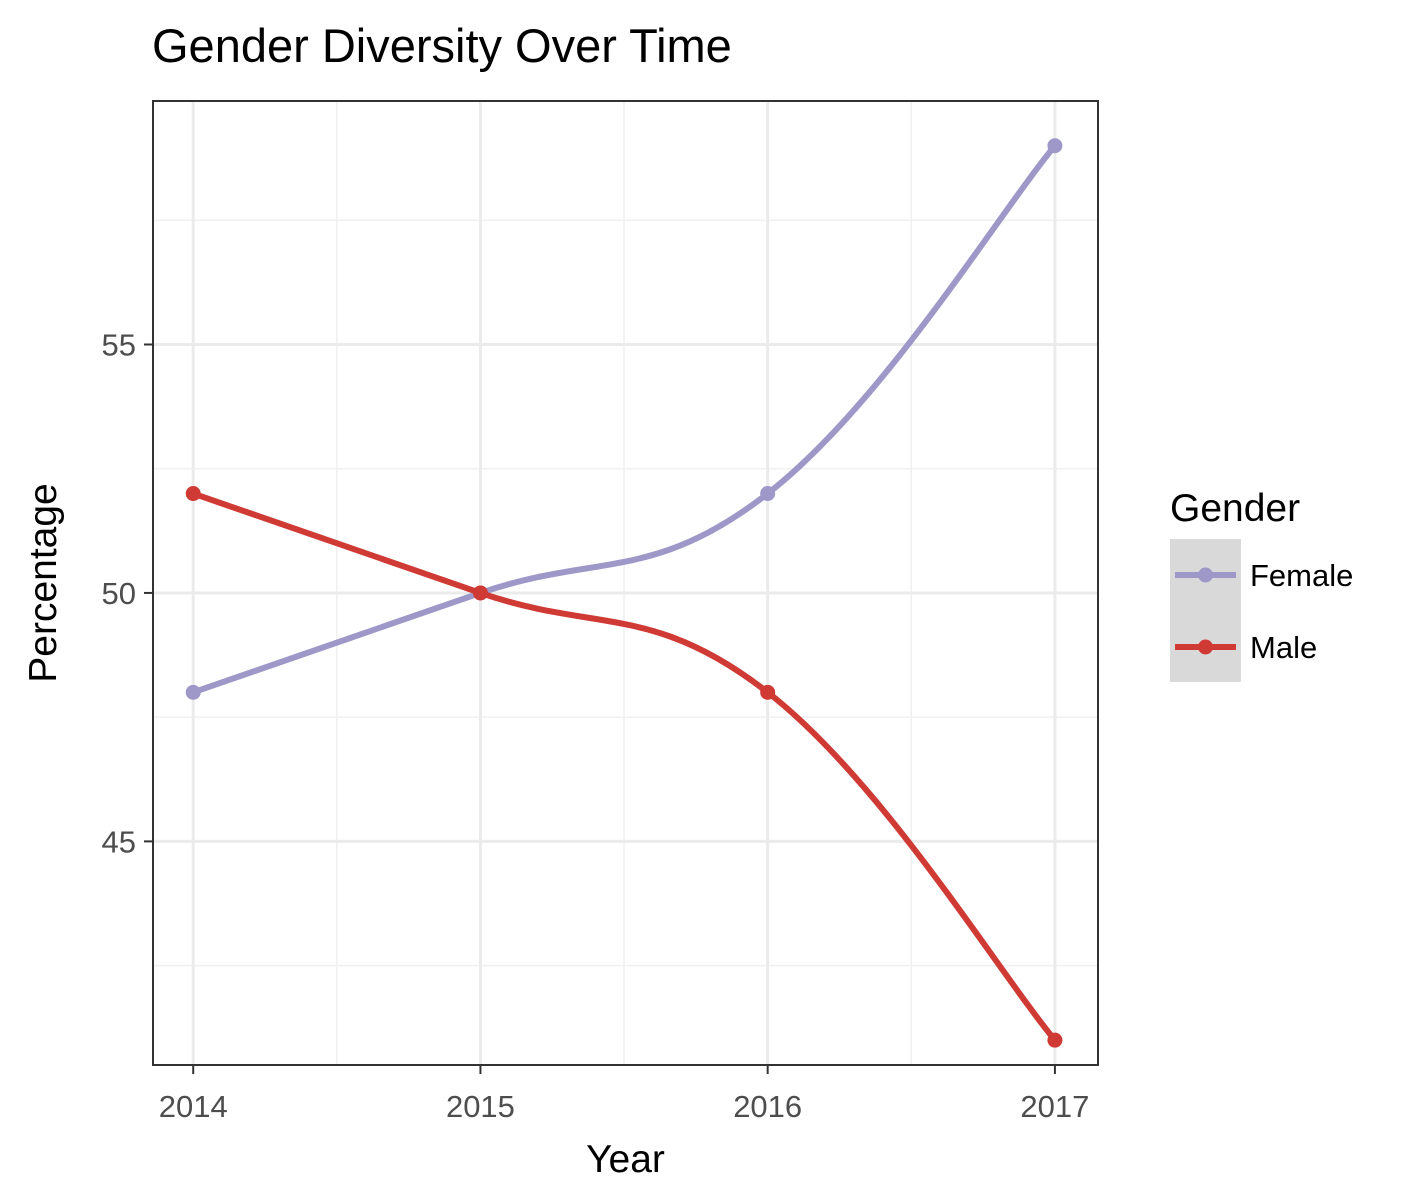  Describe the element at coordinates (480, 1106) in the screenshot. I see `x-tick-label: 2015` at that location.